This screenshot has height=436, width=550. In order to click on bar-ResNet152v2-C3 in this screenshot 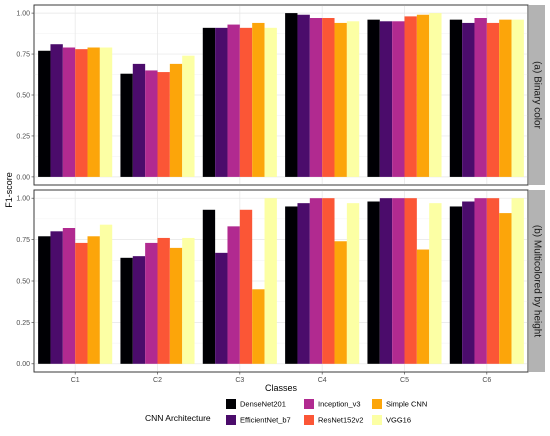, I will do `click(246, 102)`.